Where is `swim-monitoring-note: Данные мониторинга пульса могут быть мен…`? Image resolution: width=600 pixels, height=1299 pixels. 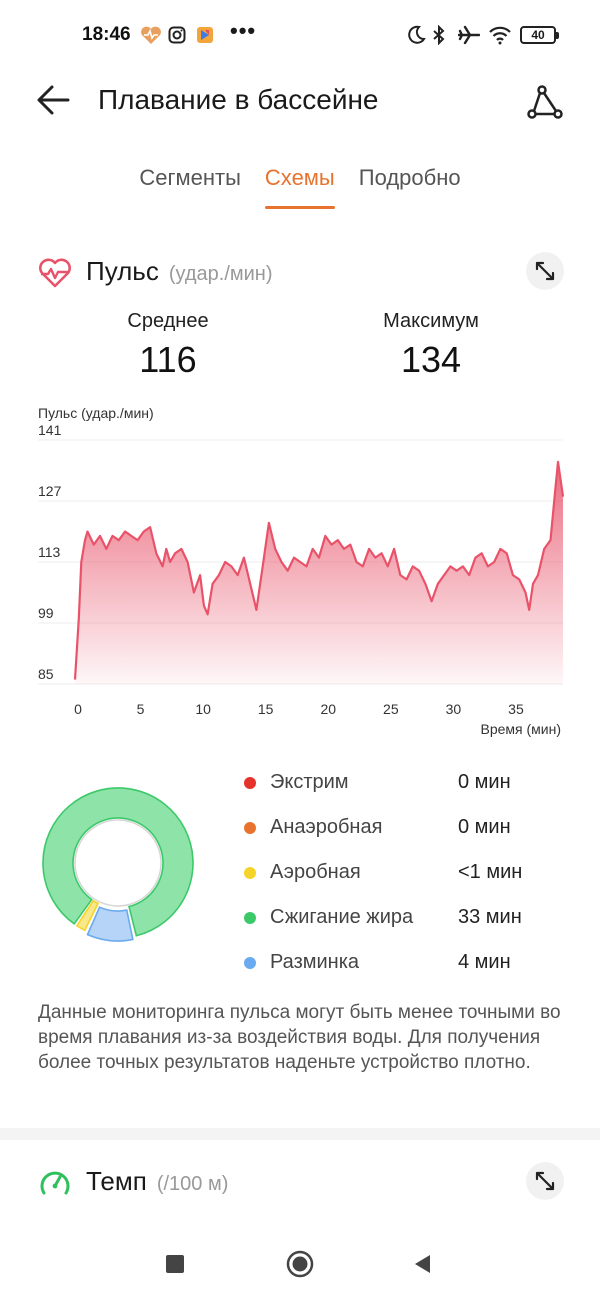 swim-monitoring-note: Данные мониторинга пульса могут быть мен… is located at coordinates (299, 1037).